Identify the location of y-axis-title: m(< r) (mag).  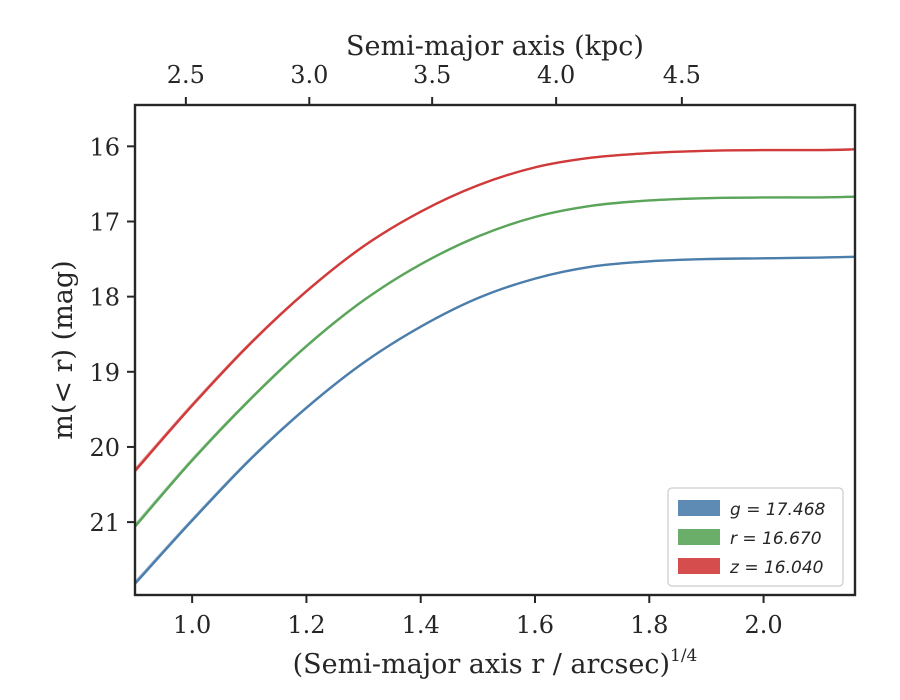
(63, 349).